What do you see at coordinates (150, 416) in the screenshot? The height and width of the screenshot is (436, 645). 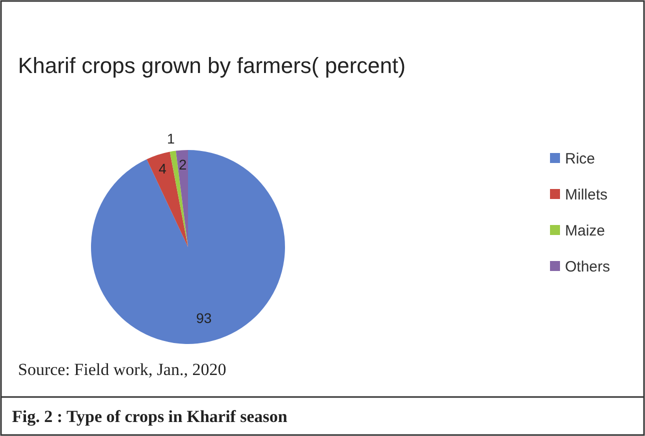 I see `caption: Fig. 2 : Type of crops in Kharif season` at bounding box center [150, 416].